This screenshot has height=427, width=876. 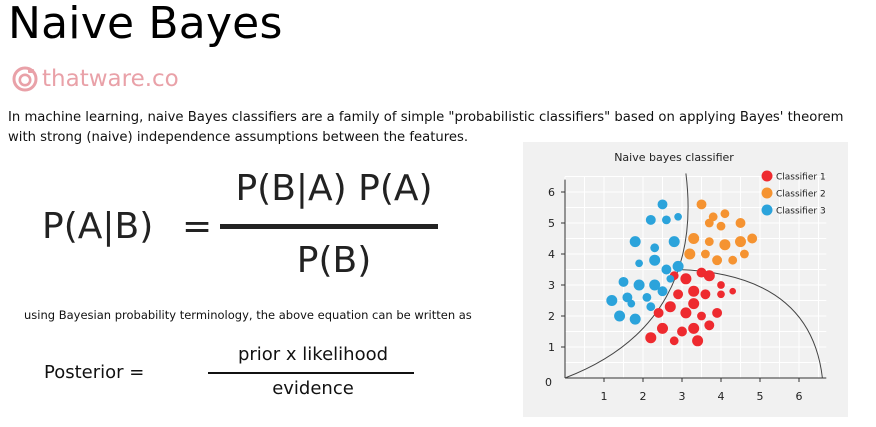 I want to click on posterior-lhs: Posterior =, so click(x=94, y=372).